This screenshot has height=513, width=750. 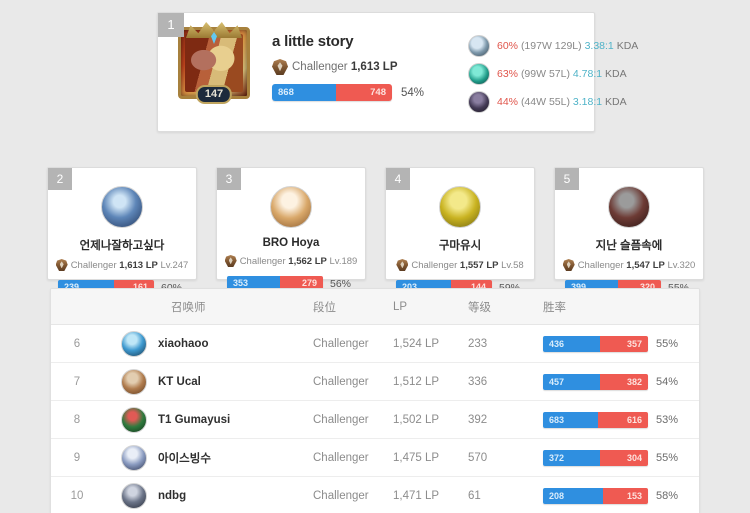 I want to click on wins-segment: 457, so click(x=571, y=381).